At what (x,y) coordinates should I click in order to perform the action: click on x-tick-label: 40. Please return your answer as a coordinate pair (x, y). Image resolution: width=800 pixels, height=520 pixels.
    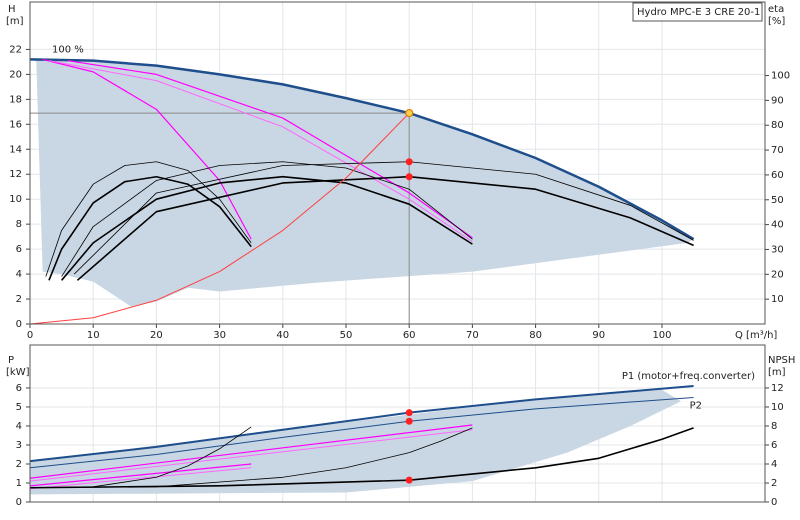
    Looking at the image, I should click on (282, 335).